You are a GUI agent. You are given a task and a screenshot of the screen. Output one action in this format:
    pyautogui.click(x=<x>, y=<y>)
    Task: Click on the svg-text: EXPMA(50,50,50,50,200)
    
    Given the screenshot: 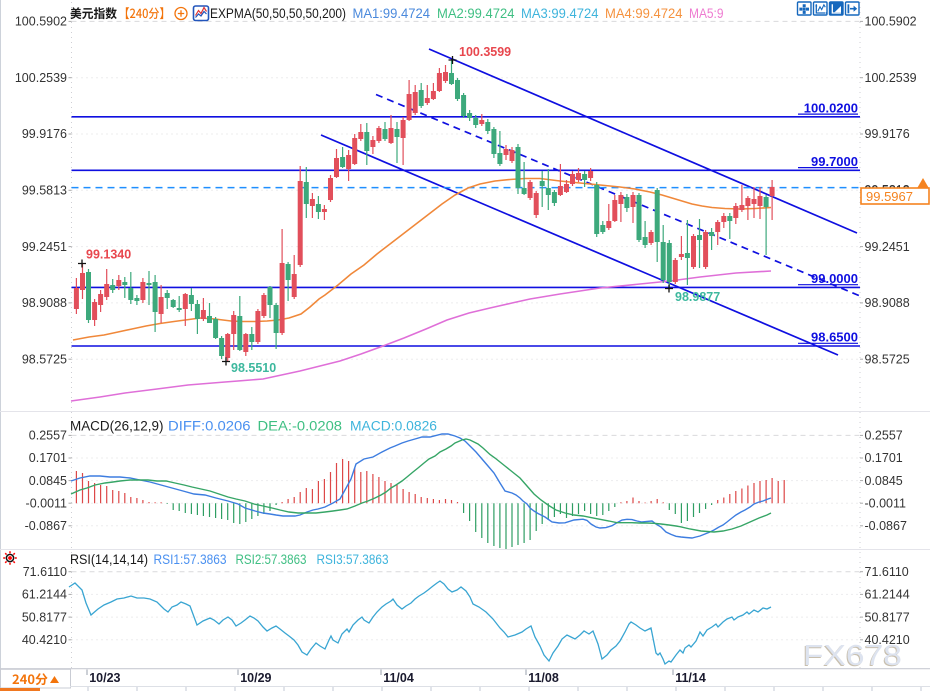 What is the action you would take?
    pyautogui.click(x=278, y=13)
    